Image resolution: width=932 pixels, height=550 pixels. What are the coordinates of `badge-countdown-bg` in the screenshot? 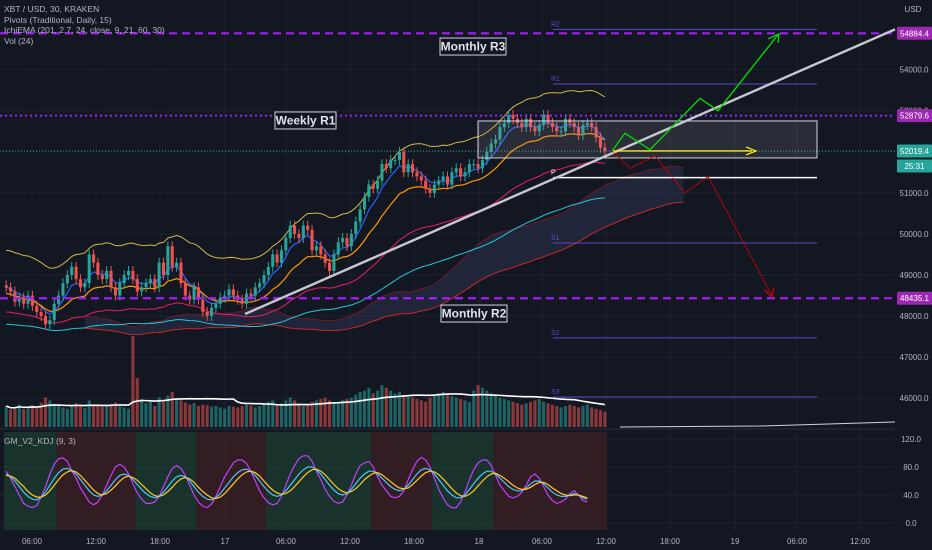 It's located at (914, 166).